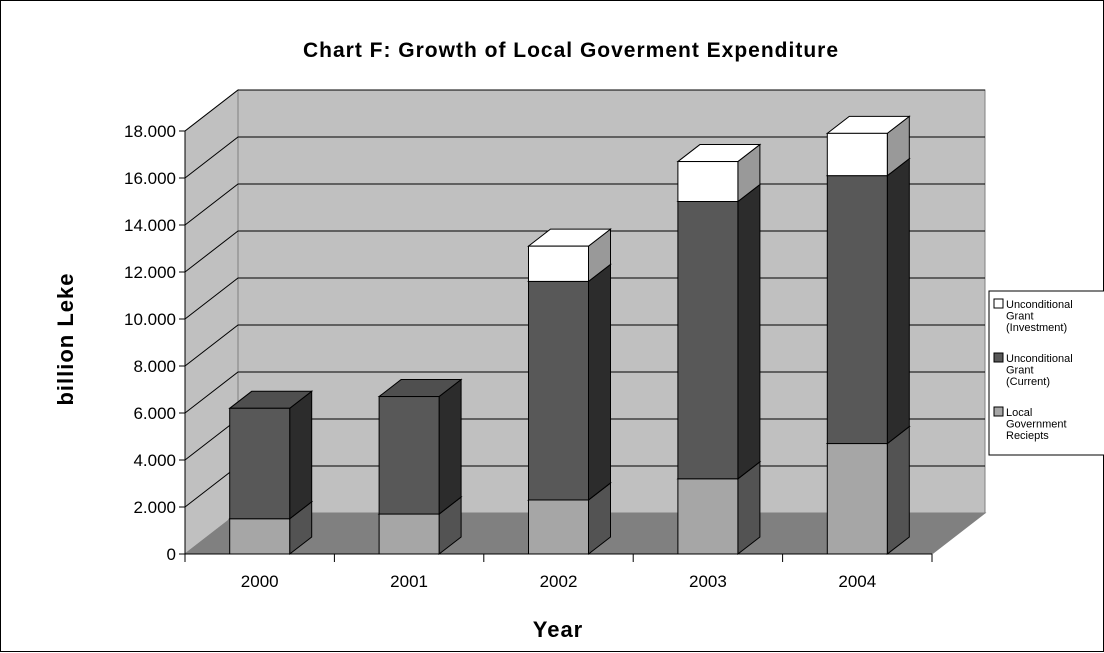 Image resolution: width=1104 pixels, height=653 pixels. Describe the element at coordinates (1019, 413) in the screenshot. I see `legend-label-line: Local` at that location.